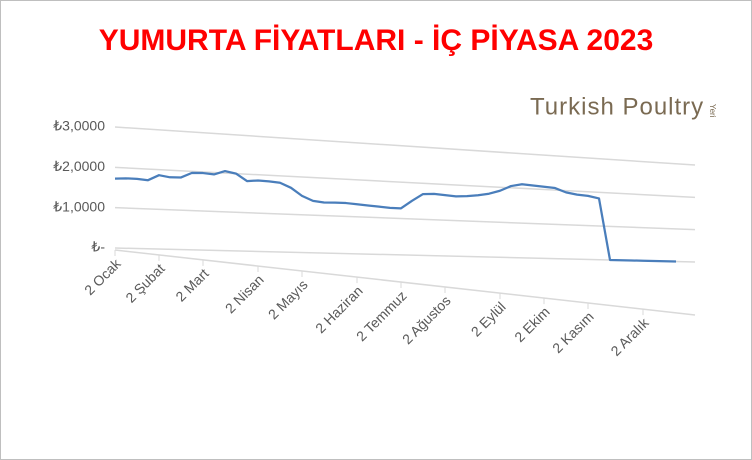  What do you see at coordinates (405, 282) in the screenshot?
I see `floor-edge` at bounding box center [405, 282].